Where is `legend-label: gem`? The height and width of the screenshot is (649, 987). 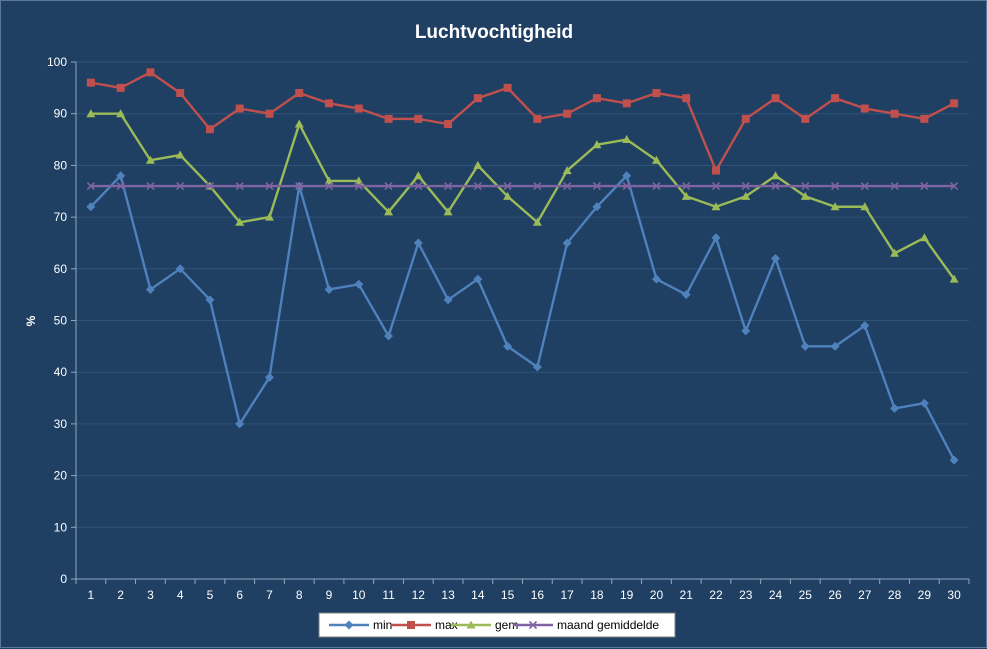 legend-label: gem is located at coordinates (506, 625).